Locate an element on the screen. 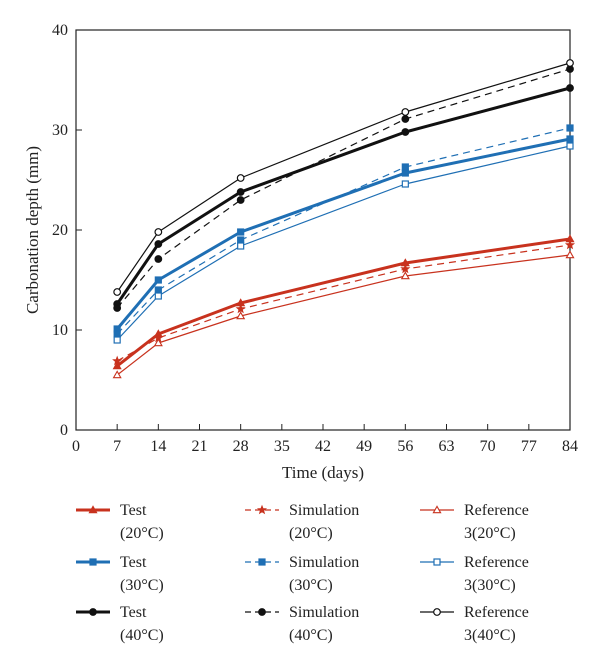  legend-label-line: (20°C) is located at coordinates (142, 533).